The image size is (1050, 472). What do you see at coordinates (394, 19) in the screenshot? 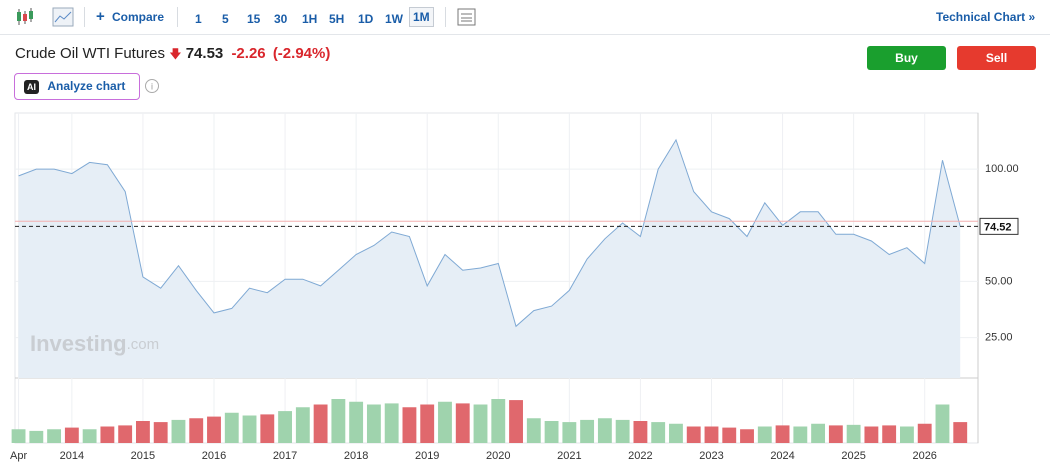
I see `interval-button: 1W` at bounding box center [394, 19].